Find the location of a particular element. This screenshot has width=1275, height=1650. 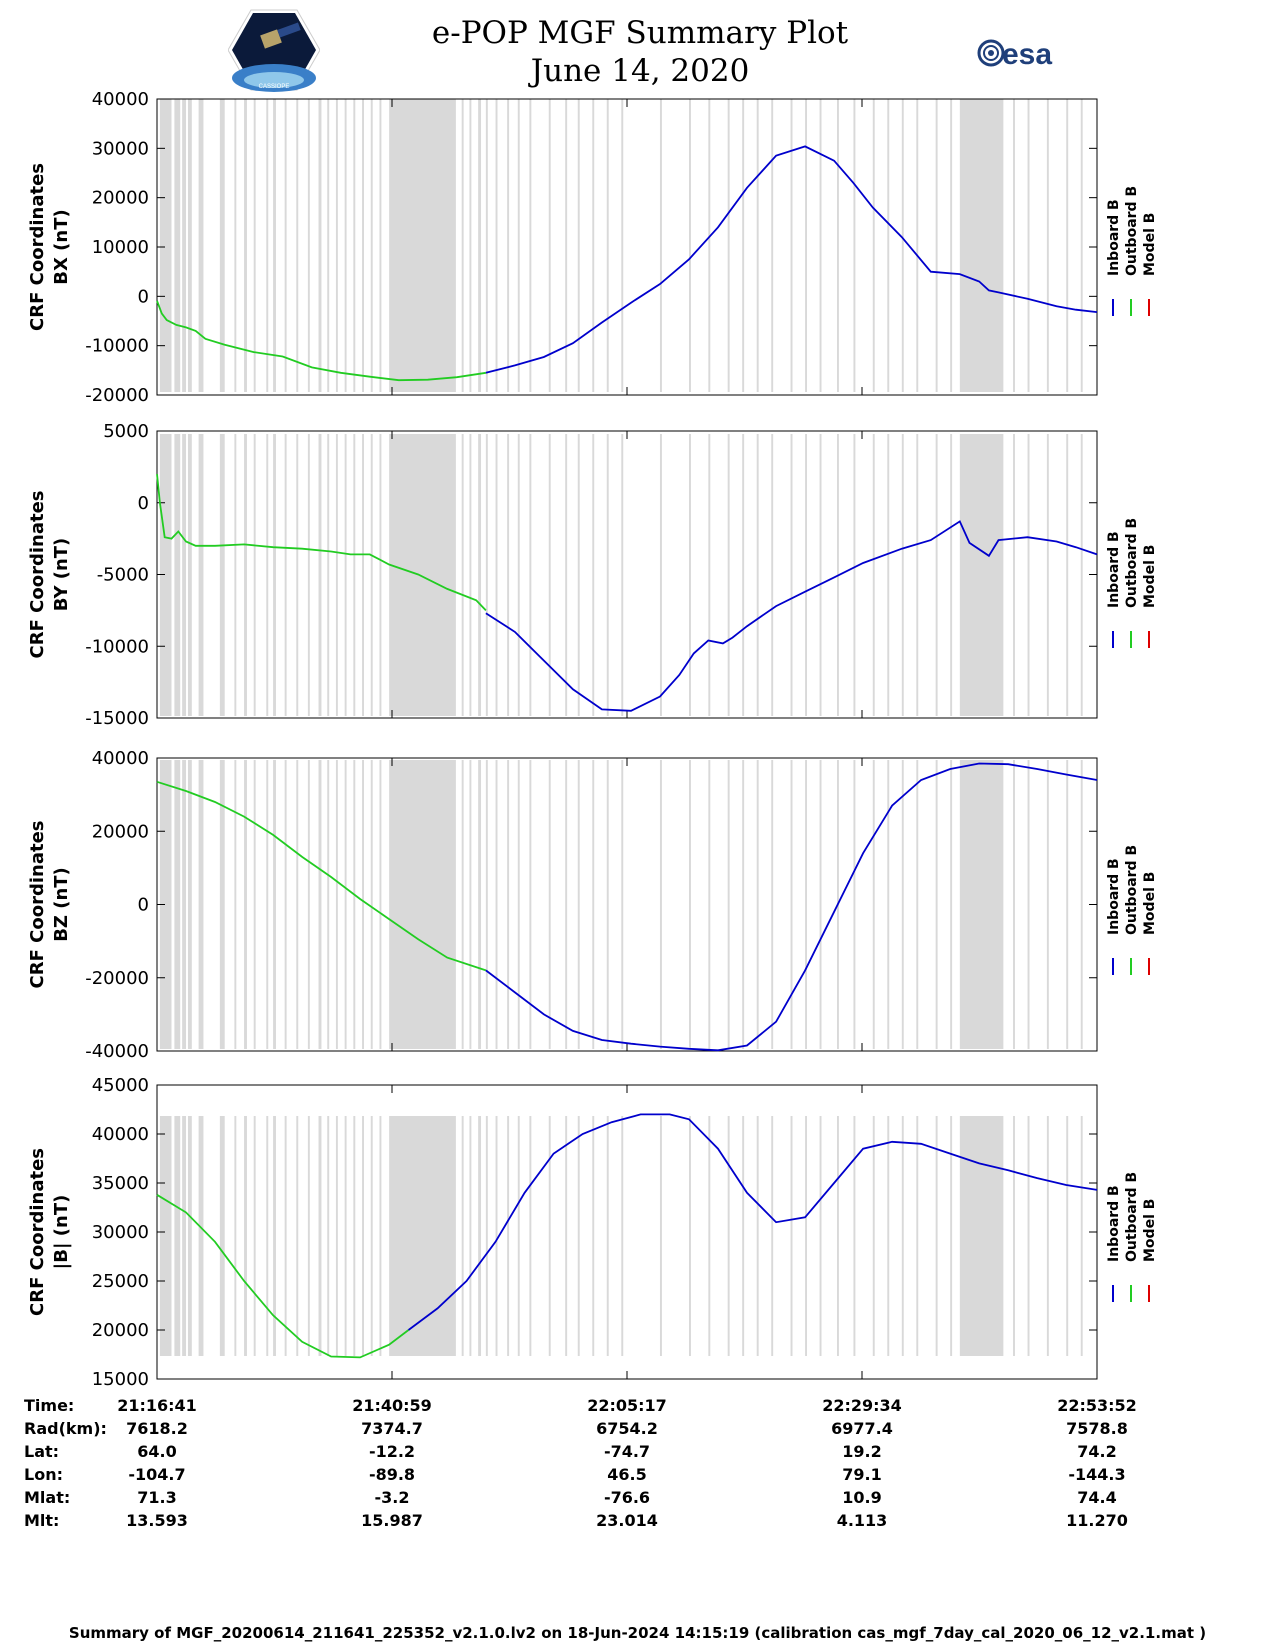

table-label-lon: Lon: is located at coordinates (43, 1474).